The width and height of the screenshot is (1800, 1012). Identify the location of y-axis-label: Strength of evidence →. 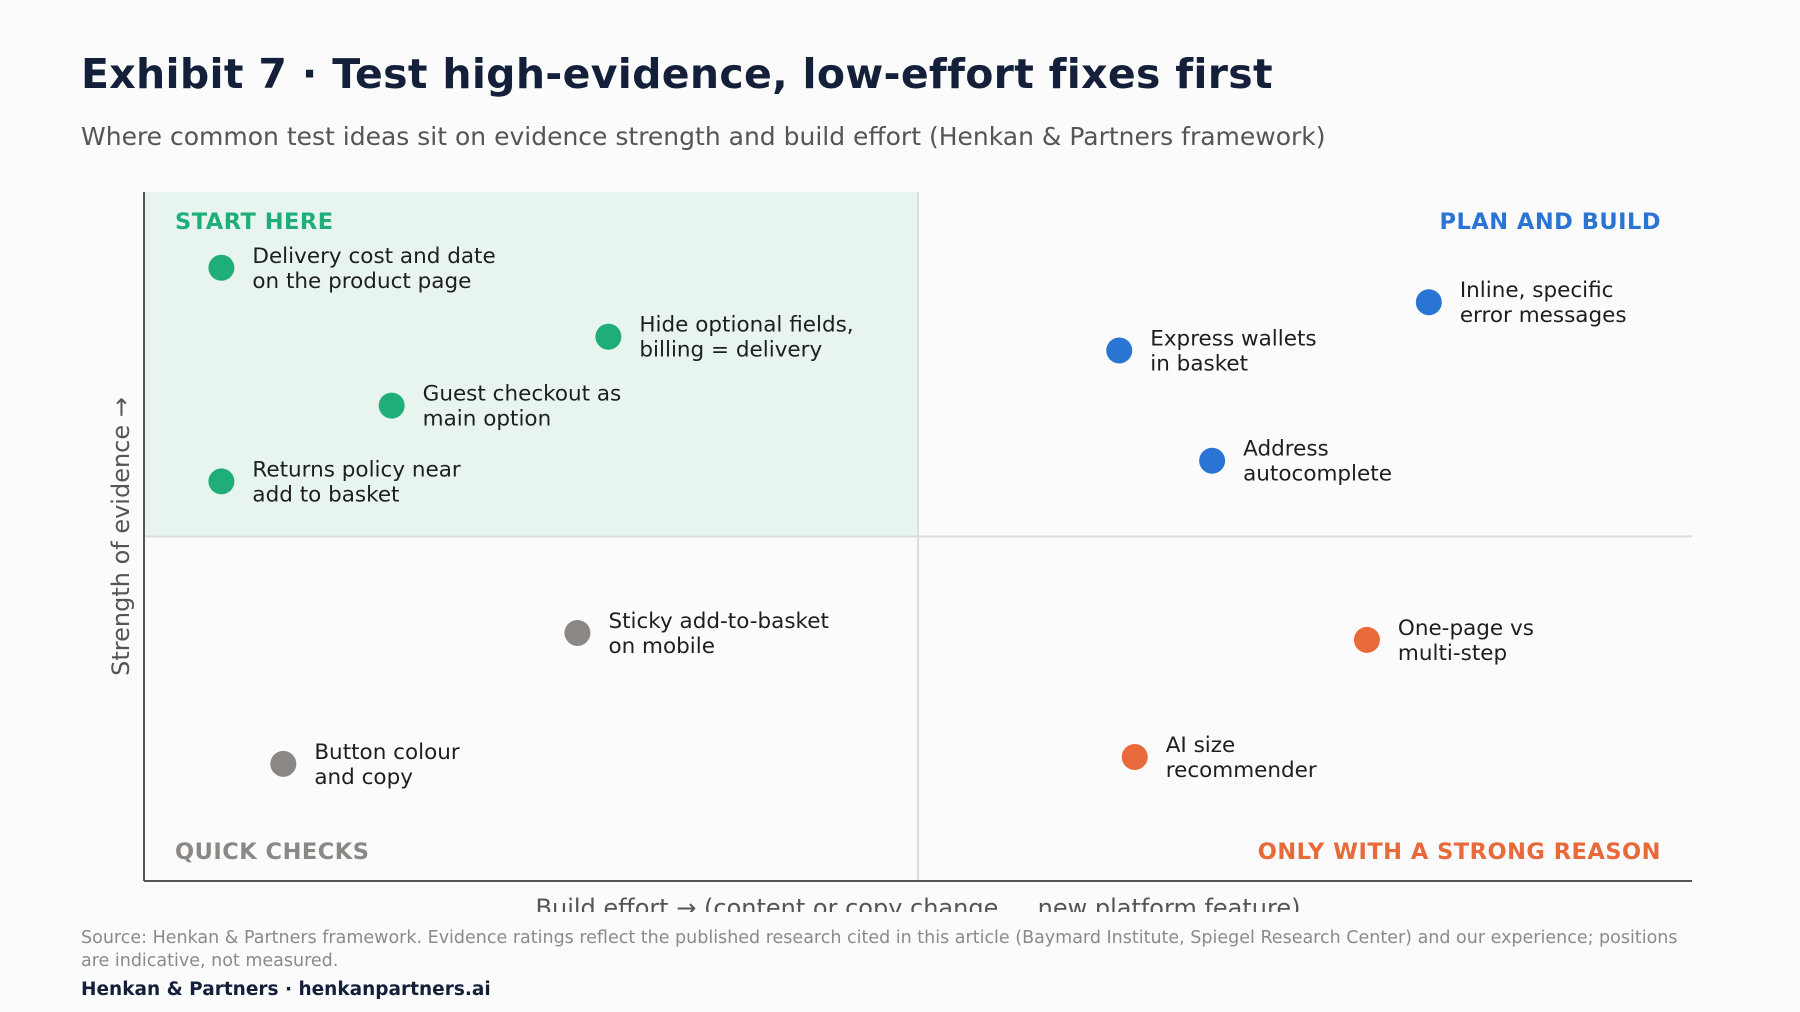
(121, 536).